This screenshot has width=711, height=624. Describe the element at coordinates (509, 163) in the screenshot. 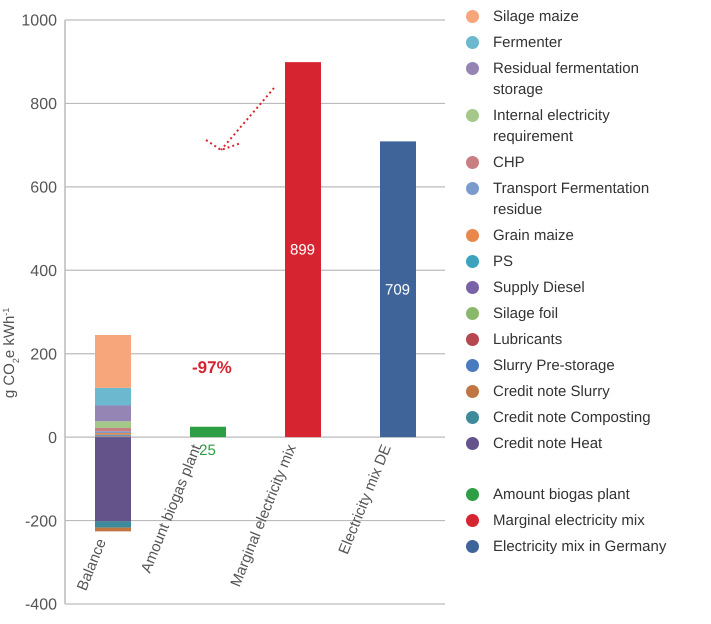

I see `legend-label: CHP` at that location.